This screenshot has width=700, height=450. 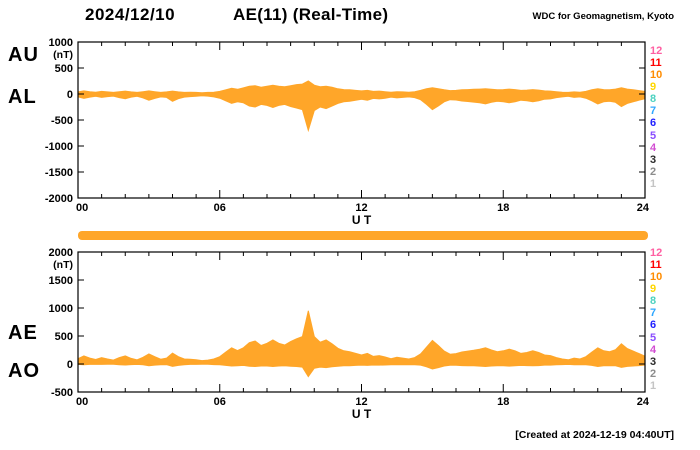 What do you see at coordinates (130, 14) in the screenshot?
I see `plot-date: 2024/12/10` at bounding box center [130, 14].